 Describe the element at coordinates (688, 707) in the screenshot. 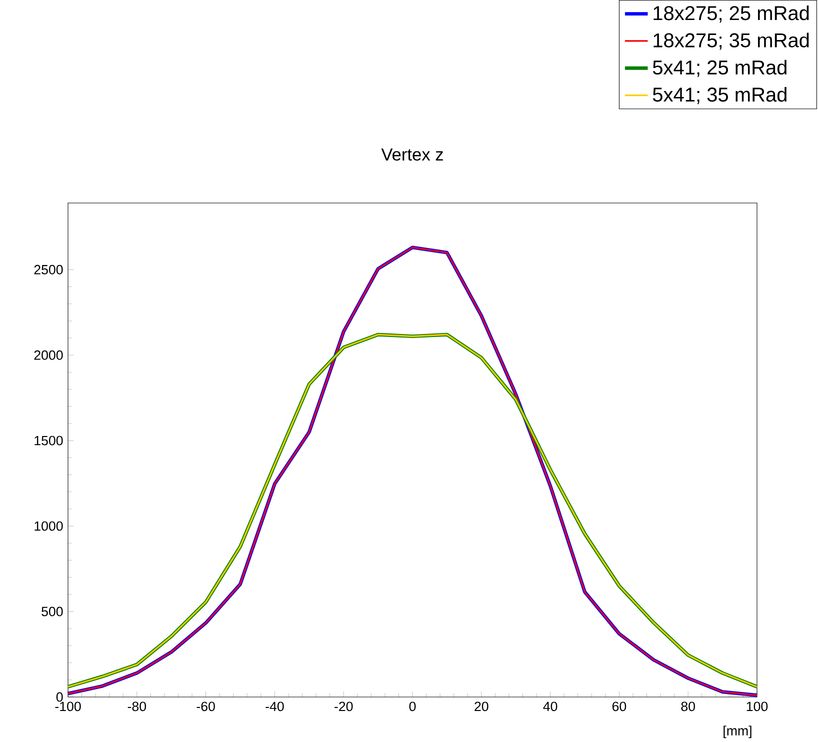

I see `x-tick-label: 80` at that location.